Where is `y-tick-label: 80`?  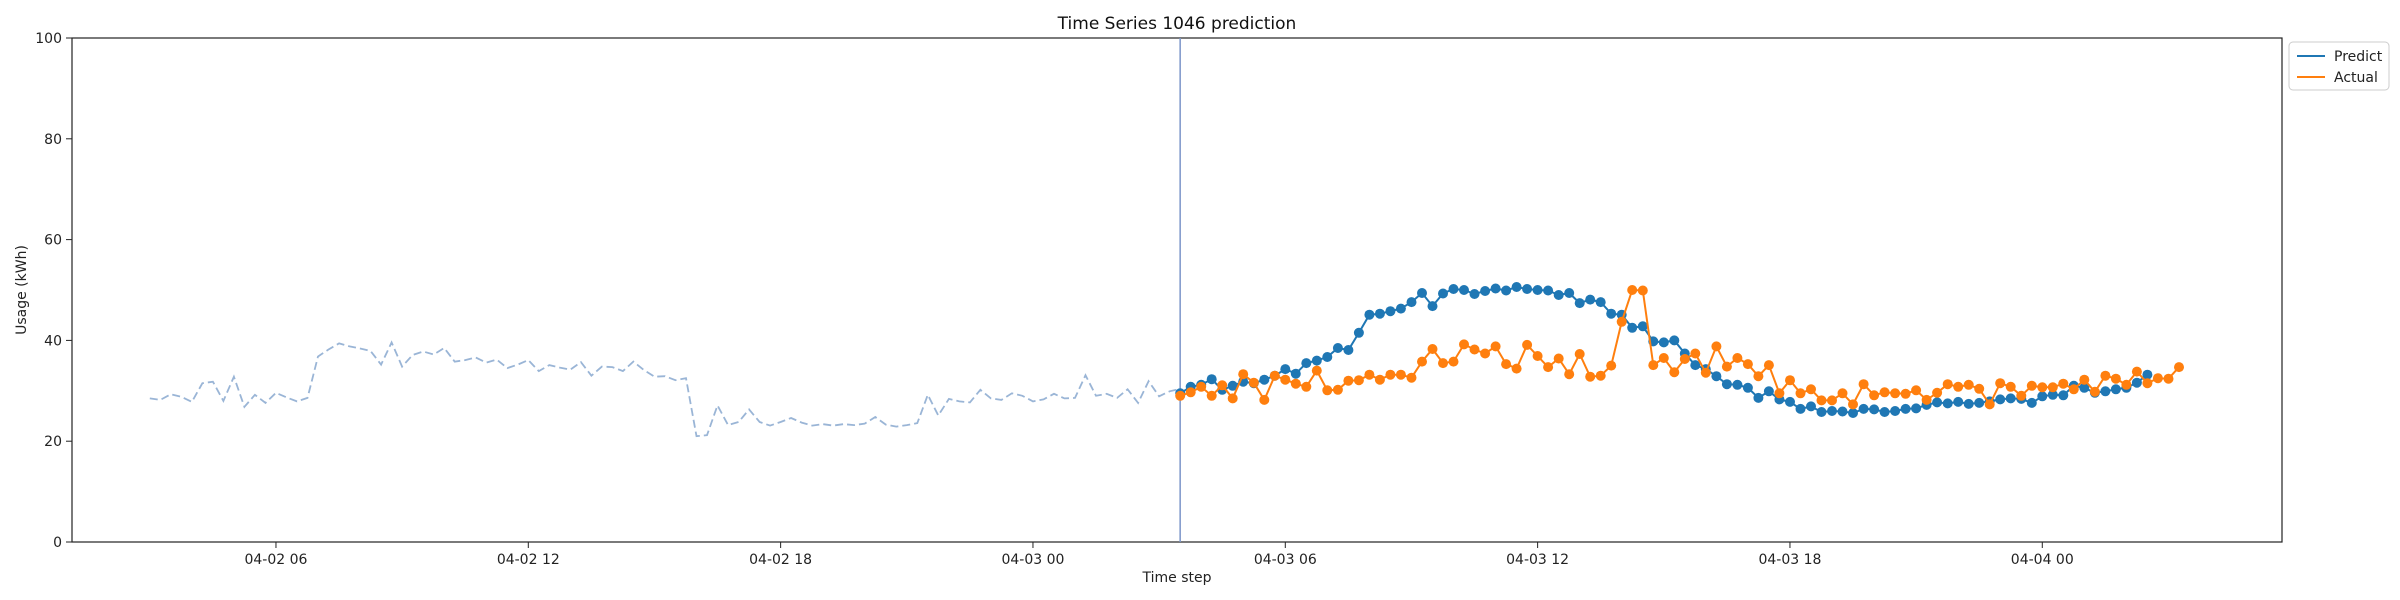 y-tick-label: 80 is located at coordinates (53, 140).